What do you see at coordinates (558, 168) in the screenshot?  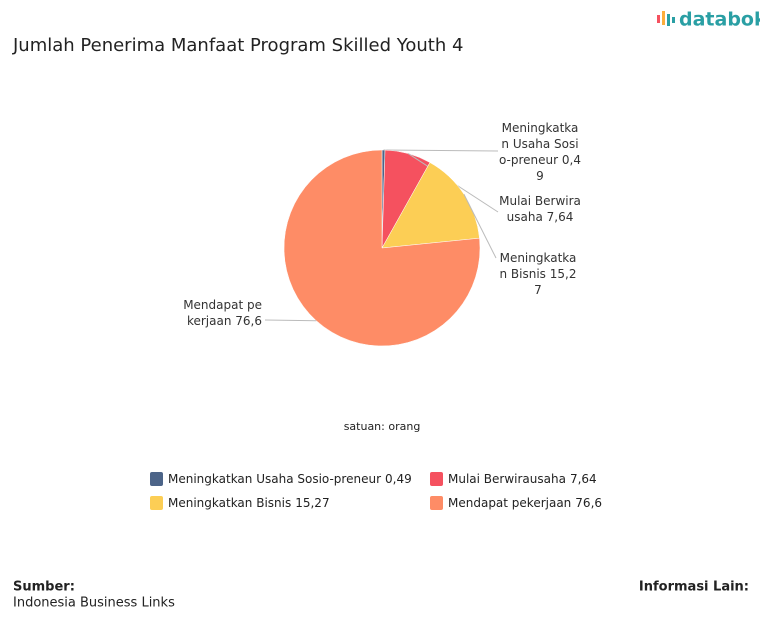 I see `slice-label-value: 0,49` at bounding box center [558, 168].